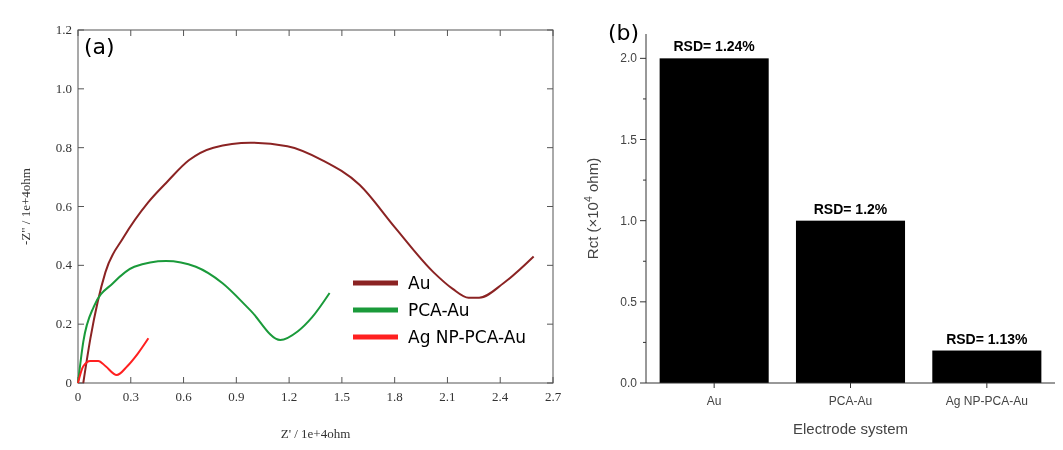  What do you see at coordinates (629, 383) in the screenshot?
I see `y-tick-label: 0.0` at bounding box center [629, 383].